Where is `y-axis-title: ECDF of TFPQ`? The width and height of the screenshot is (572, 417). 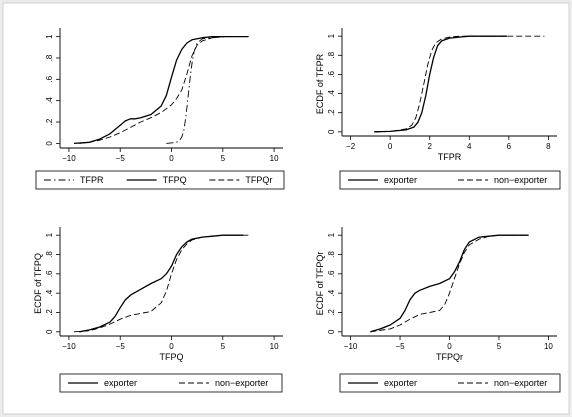 y-axis-title: ECDF of TFPQ is located at coordinates (38, 283).